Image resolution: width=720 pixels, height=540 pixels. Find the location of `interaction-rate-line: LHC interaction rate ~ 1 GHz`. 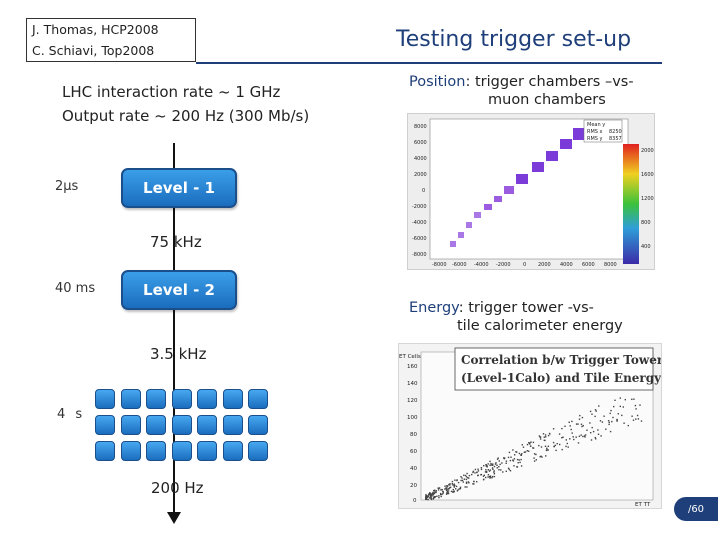

interaction-rate-line: LHC interaction rate ~ 1 GHz is located at coordinates (171, 92).